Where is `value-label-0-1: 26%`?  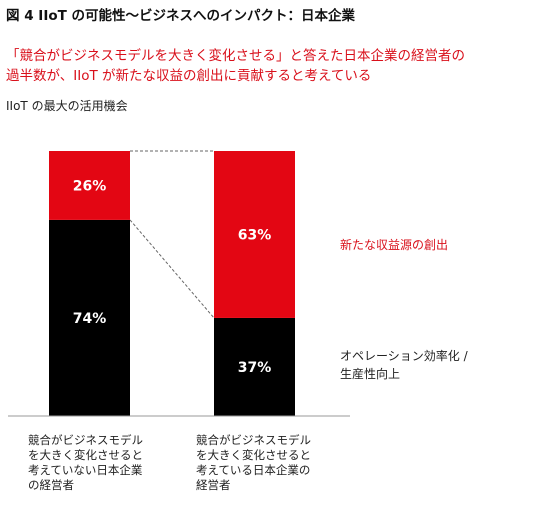
value-label-0-1: 26% is located at coordinates (90, 186).